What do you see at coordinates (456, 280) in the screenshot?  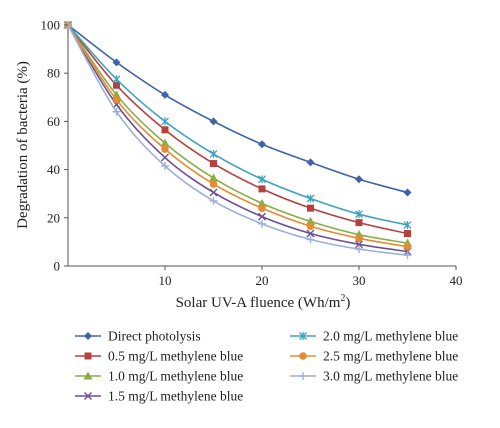 I see `x-tick-label: 40` at bounding box center [456, 280].